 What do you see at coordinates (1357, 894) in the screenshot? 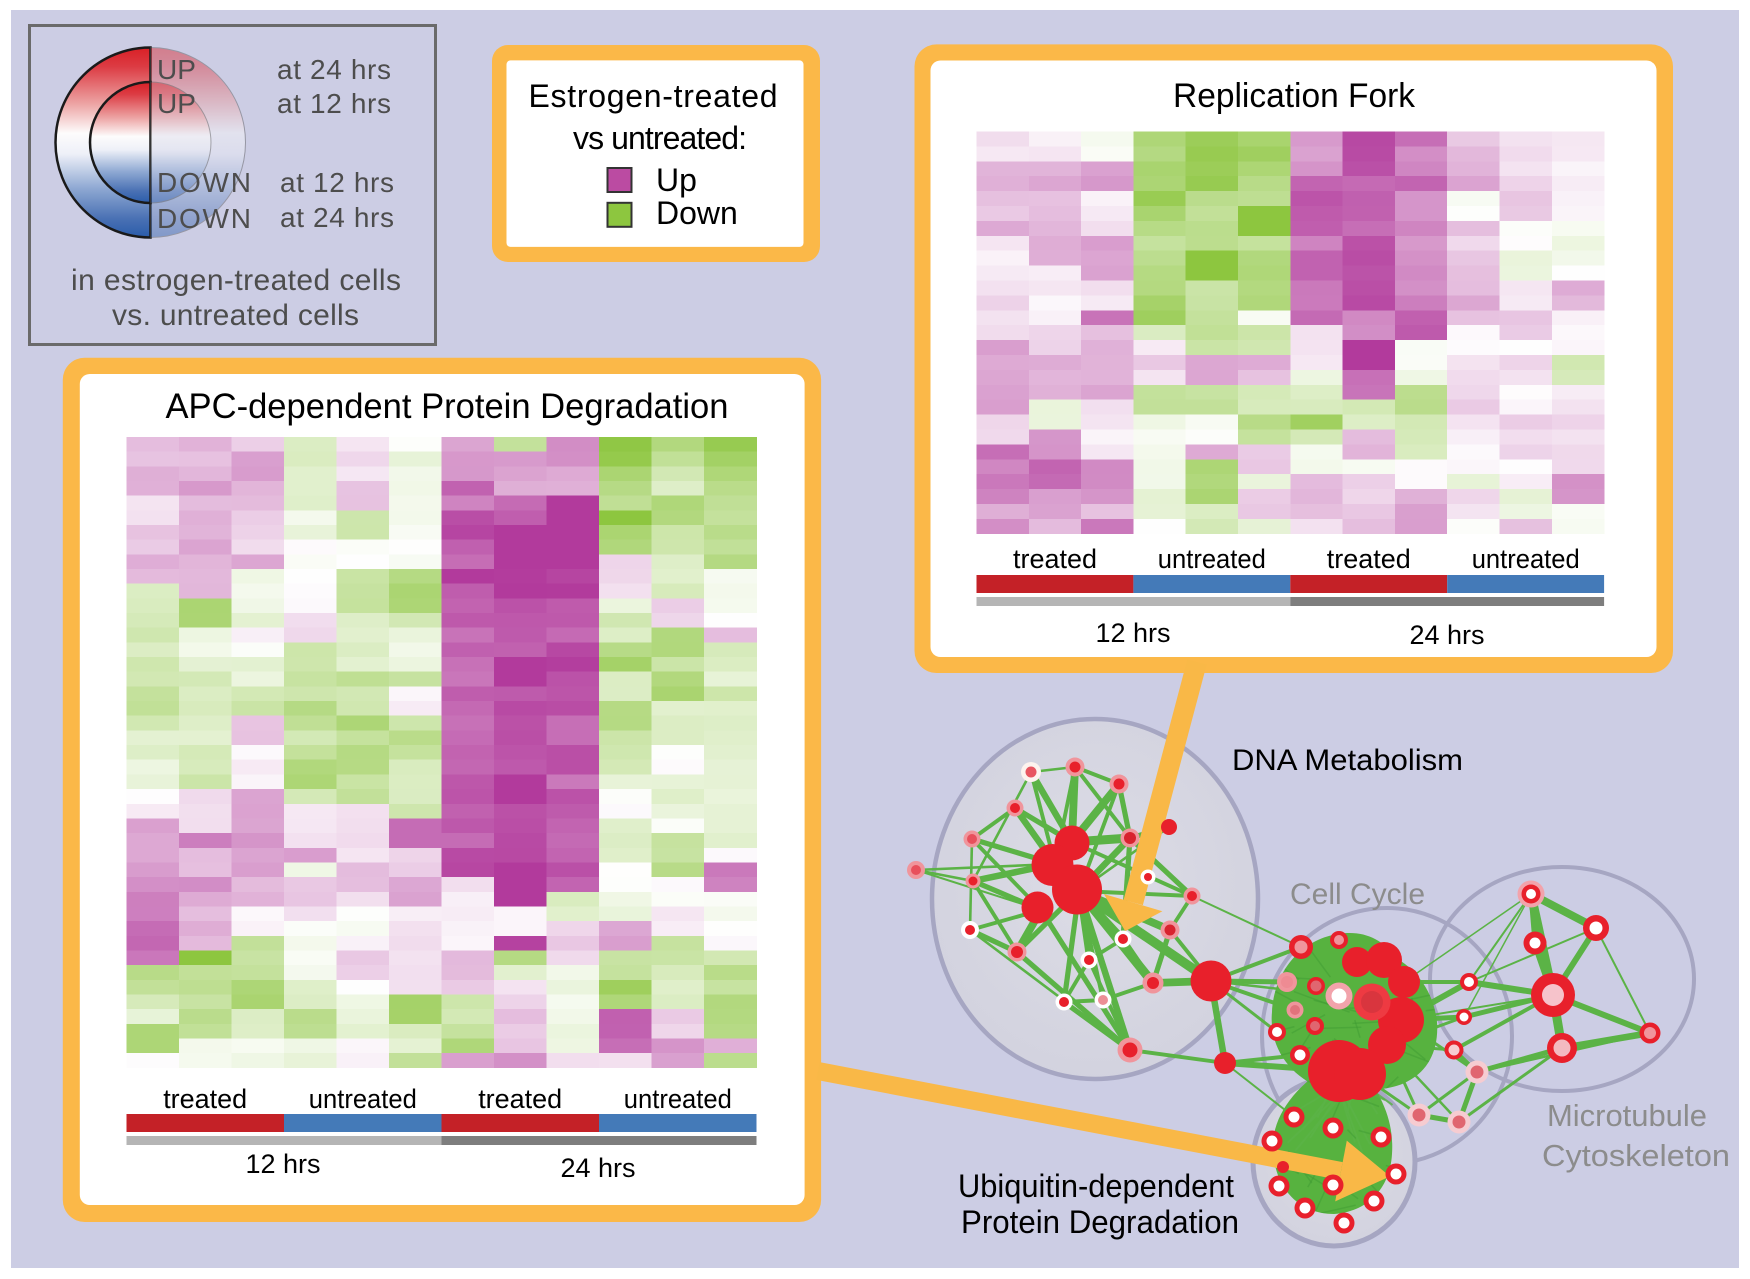
I see `svg-text: Cell Cycle` at bounding box center [1357, 894].